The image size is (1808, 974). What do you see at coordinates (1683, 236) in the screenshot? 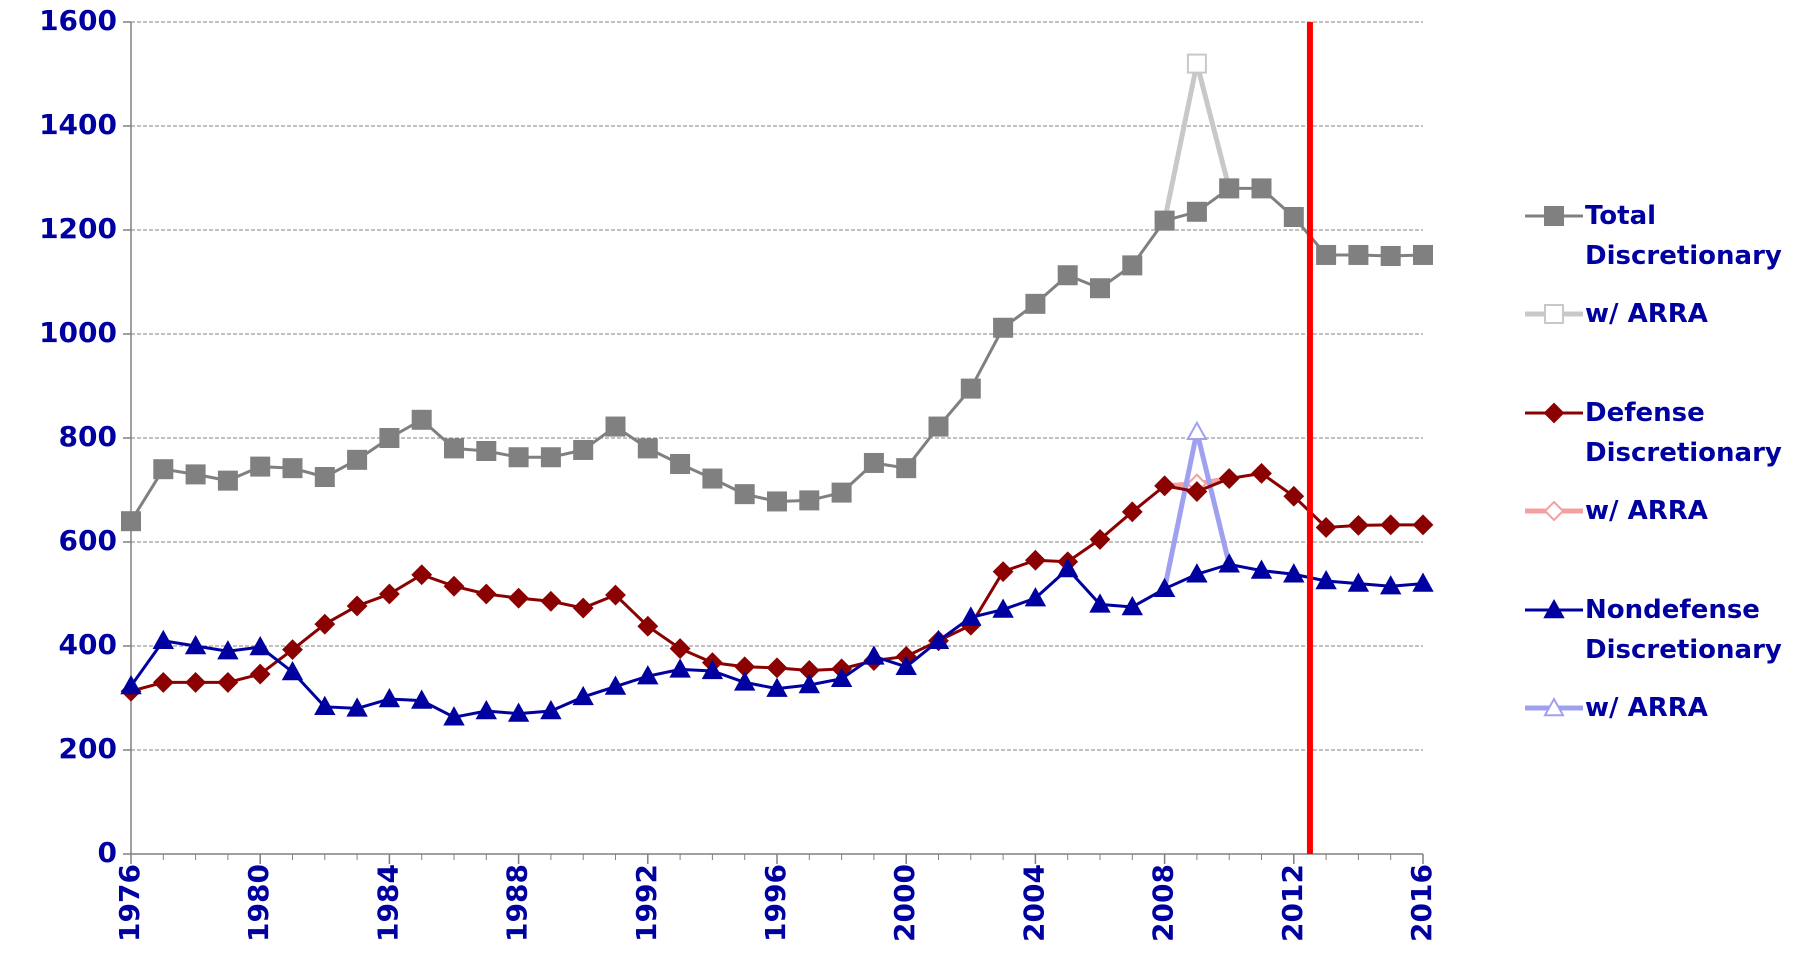
I see `legend-label: Total Discretionary` at bounding box center [1683, 236].